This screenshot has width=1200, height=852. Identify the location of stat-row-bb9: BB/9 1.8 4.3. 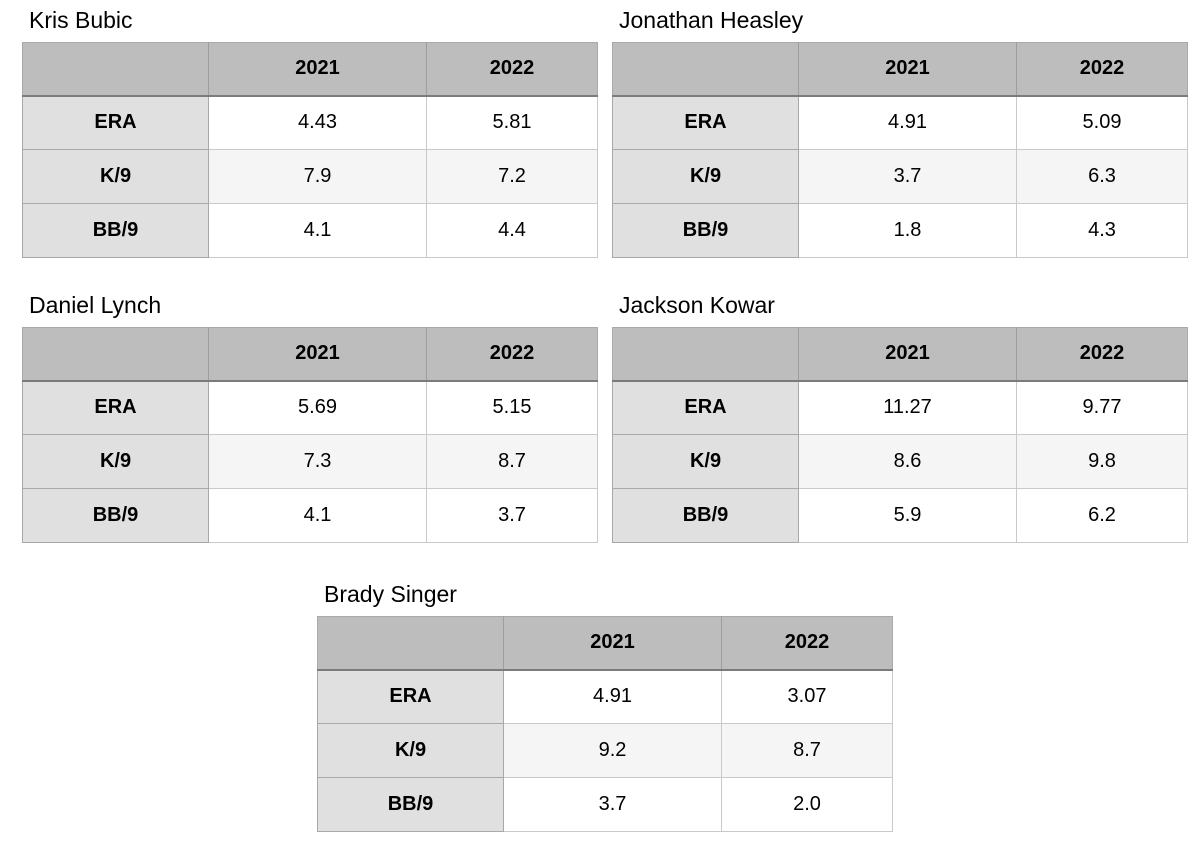
(900, 230).